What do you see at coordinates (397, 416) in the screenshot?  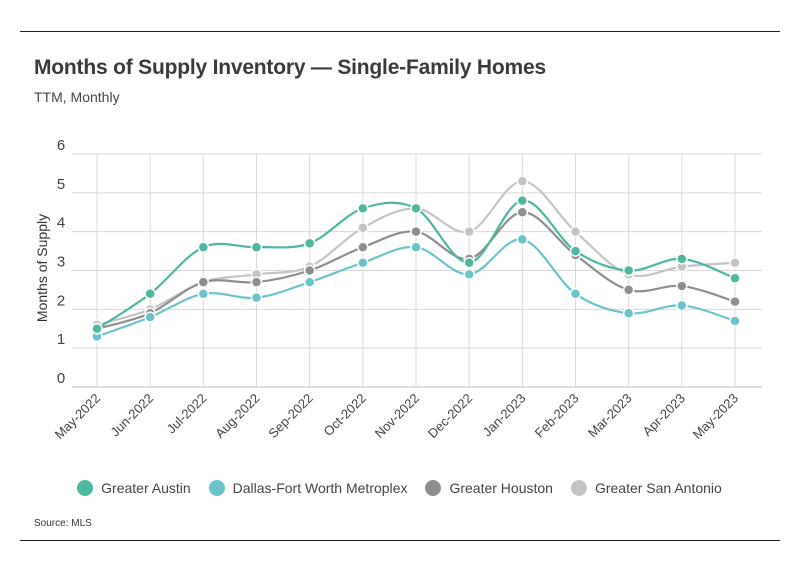 I see `x-tick-label: Nov-2022` at bounding box center [397, 416].